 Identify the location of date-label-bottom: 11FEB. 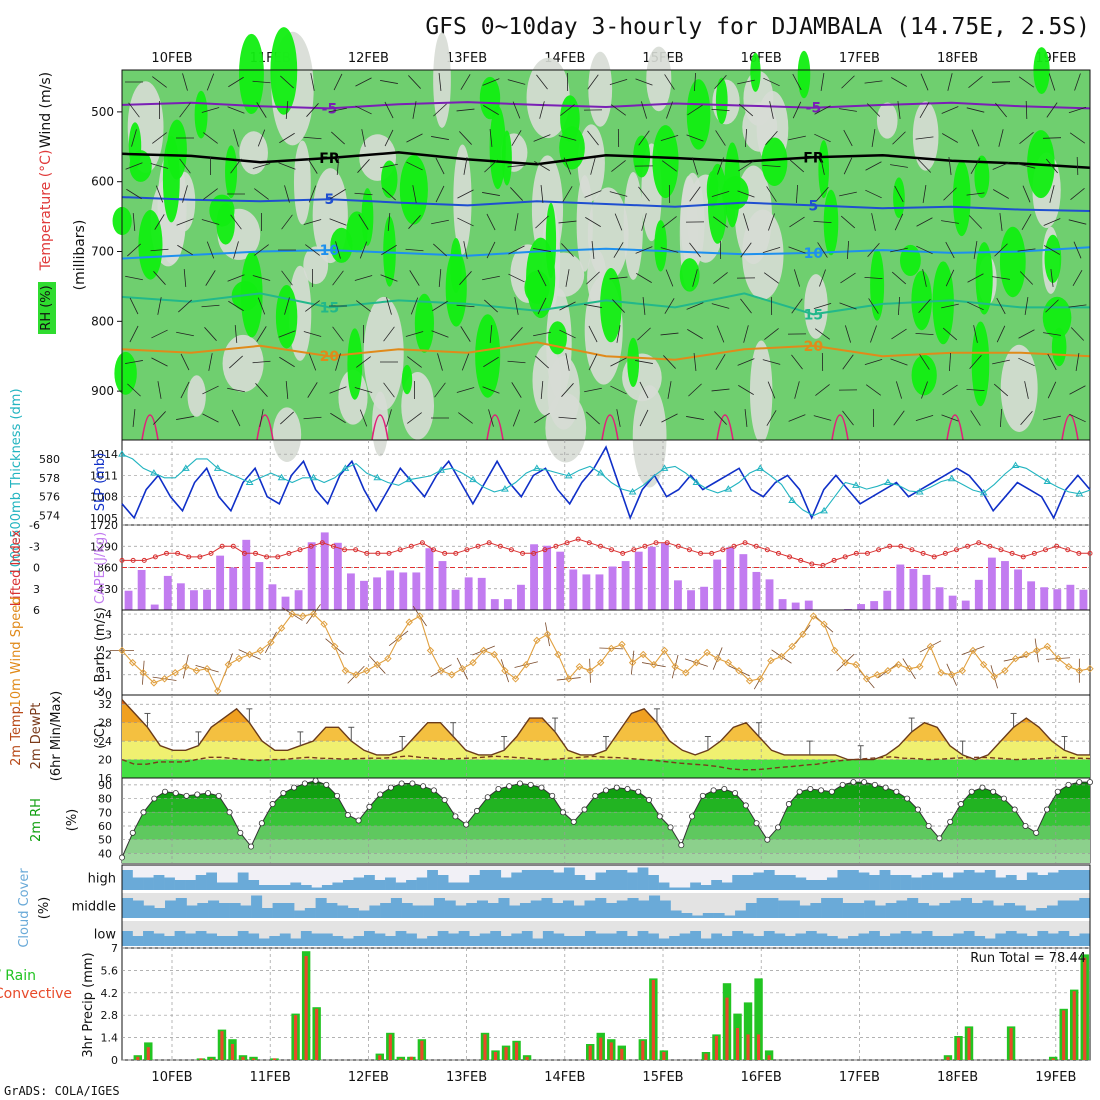
(270, 1077).